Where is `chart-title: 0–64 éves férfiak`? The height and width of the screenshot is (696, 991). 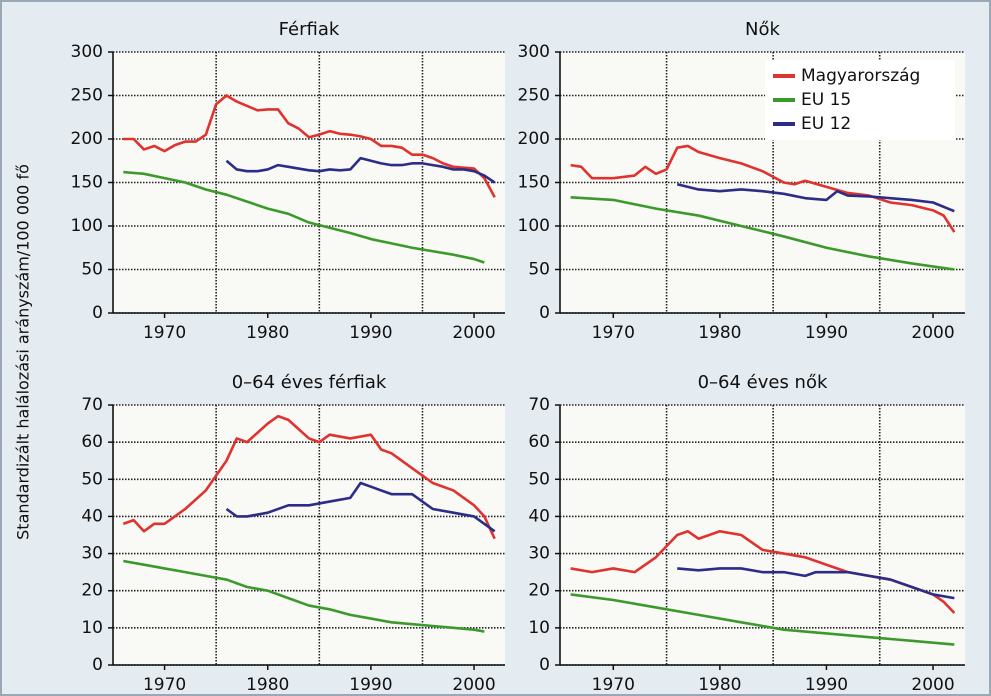 chart-title: 0–64 éves férfiak is located at coordinates (309, 382).